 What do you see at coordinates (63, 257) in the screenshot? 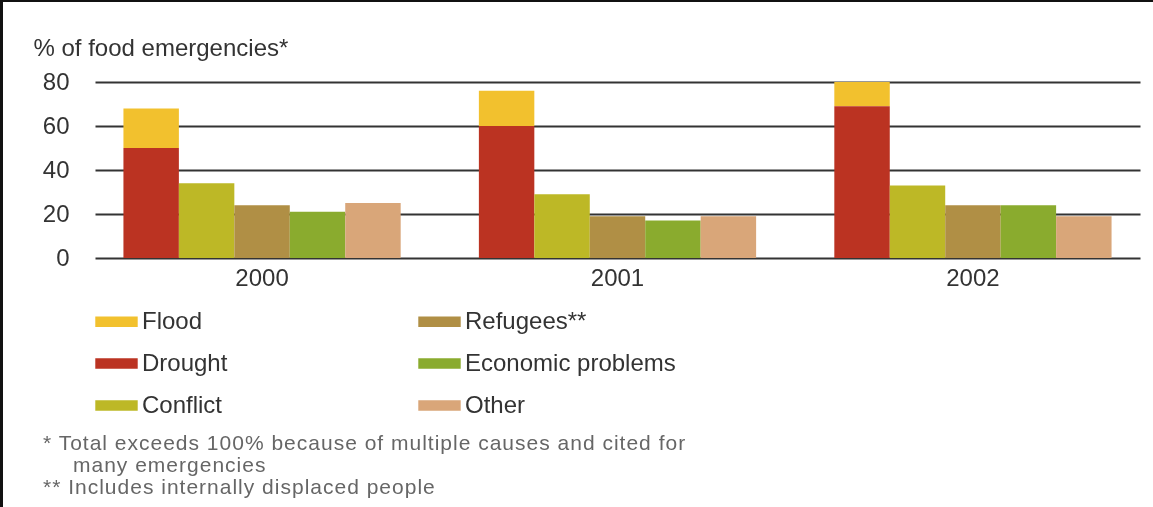
I see `y-tick-label: 0` at bounding box center [63, 257].